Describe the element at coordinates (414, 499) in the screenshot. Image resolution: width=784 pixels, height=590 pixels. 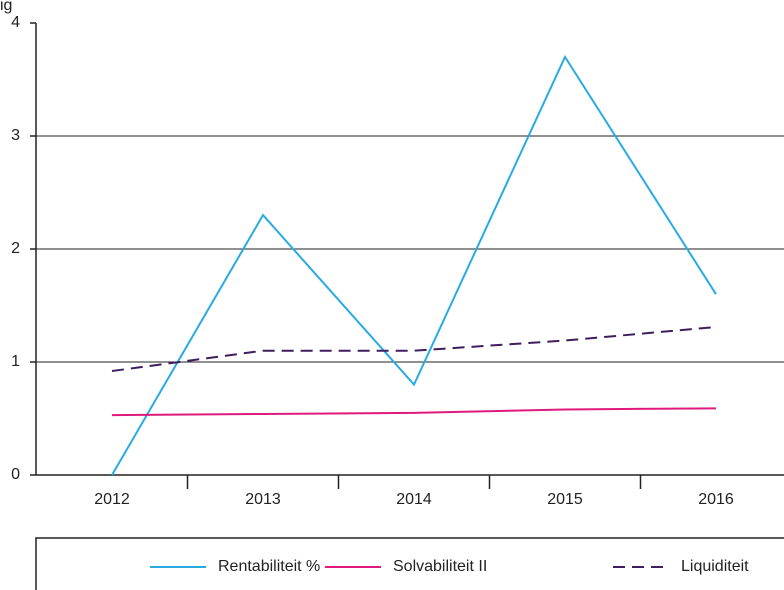
I see `x-tick-label: 2014` at that location.